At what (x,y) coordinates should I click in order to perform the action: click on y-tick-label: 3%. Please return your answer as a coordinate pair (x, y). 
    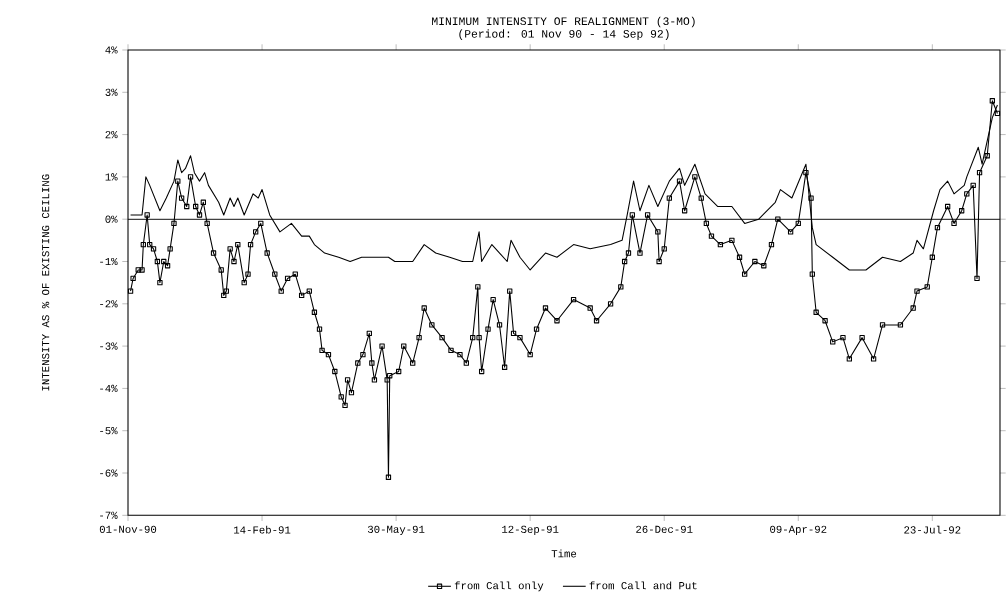
    Looking at the image, I should click on (111, 92).